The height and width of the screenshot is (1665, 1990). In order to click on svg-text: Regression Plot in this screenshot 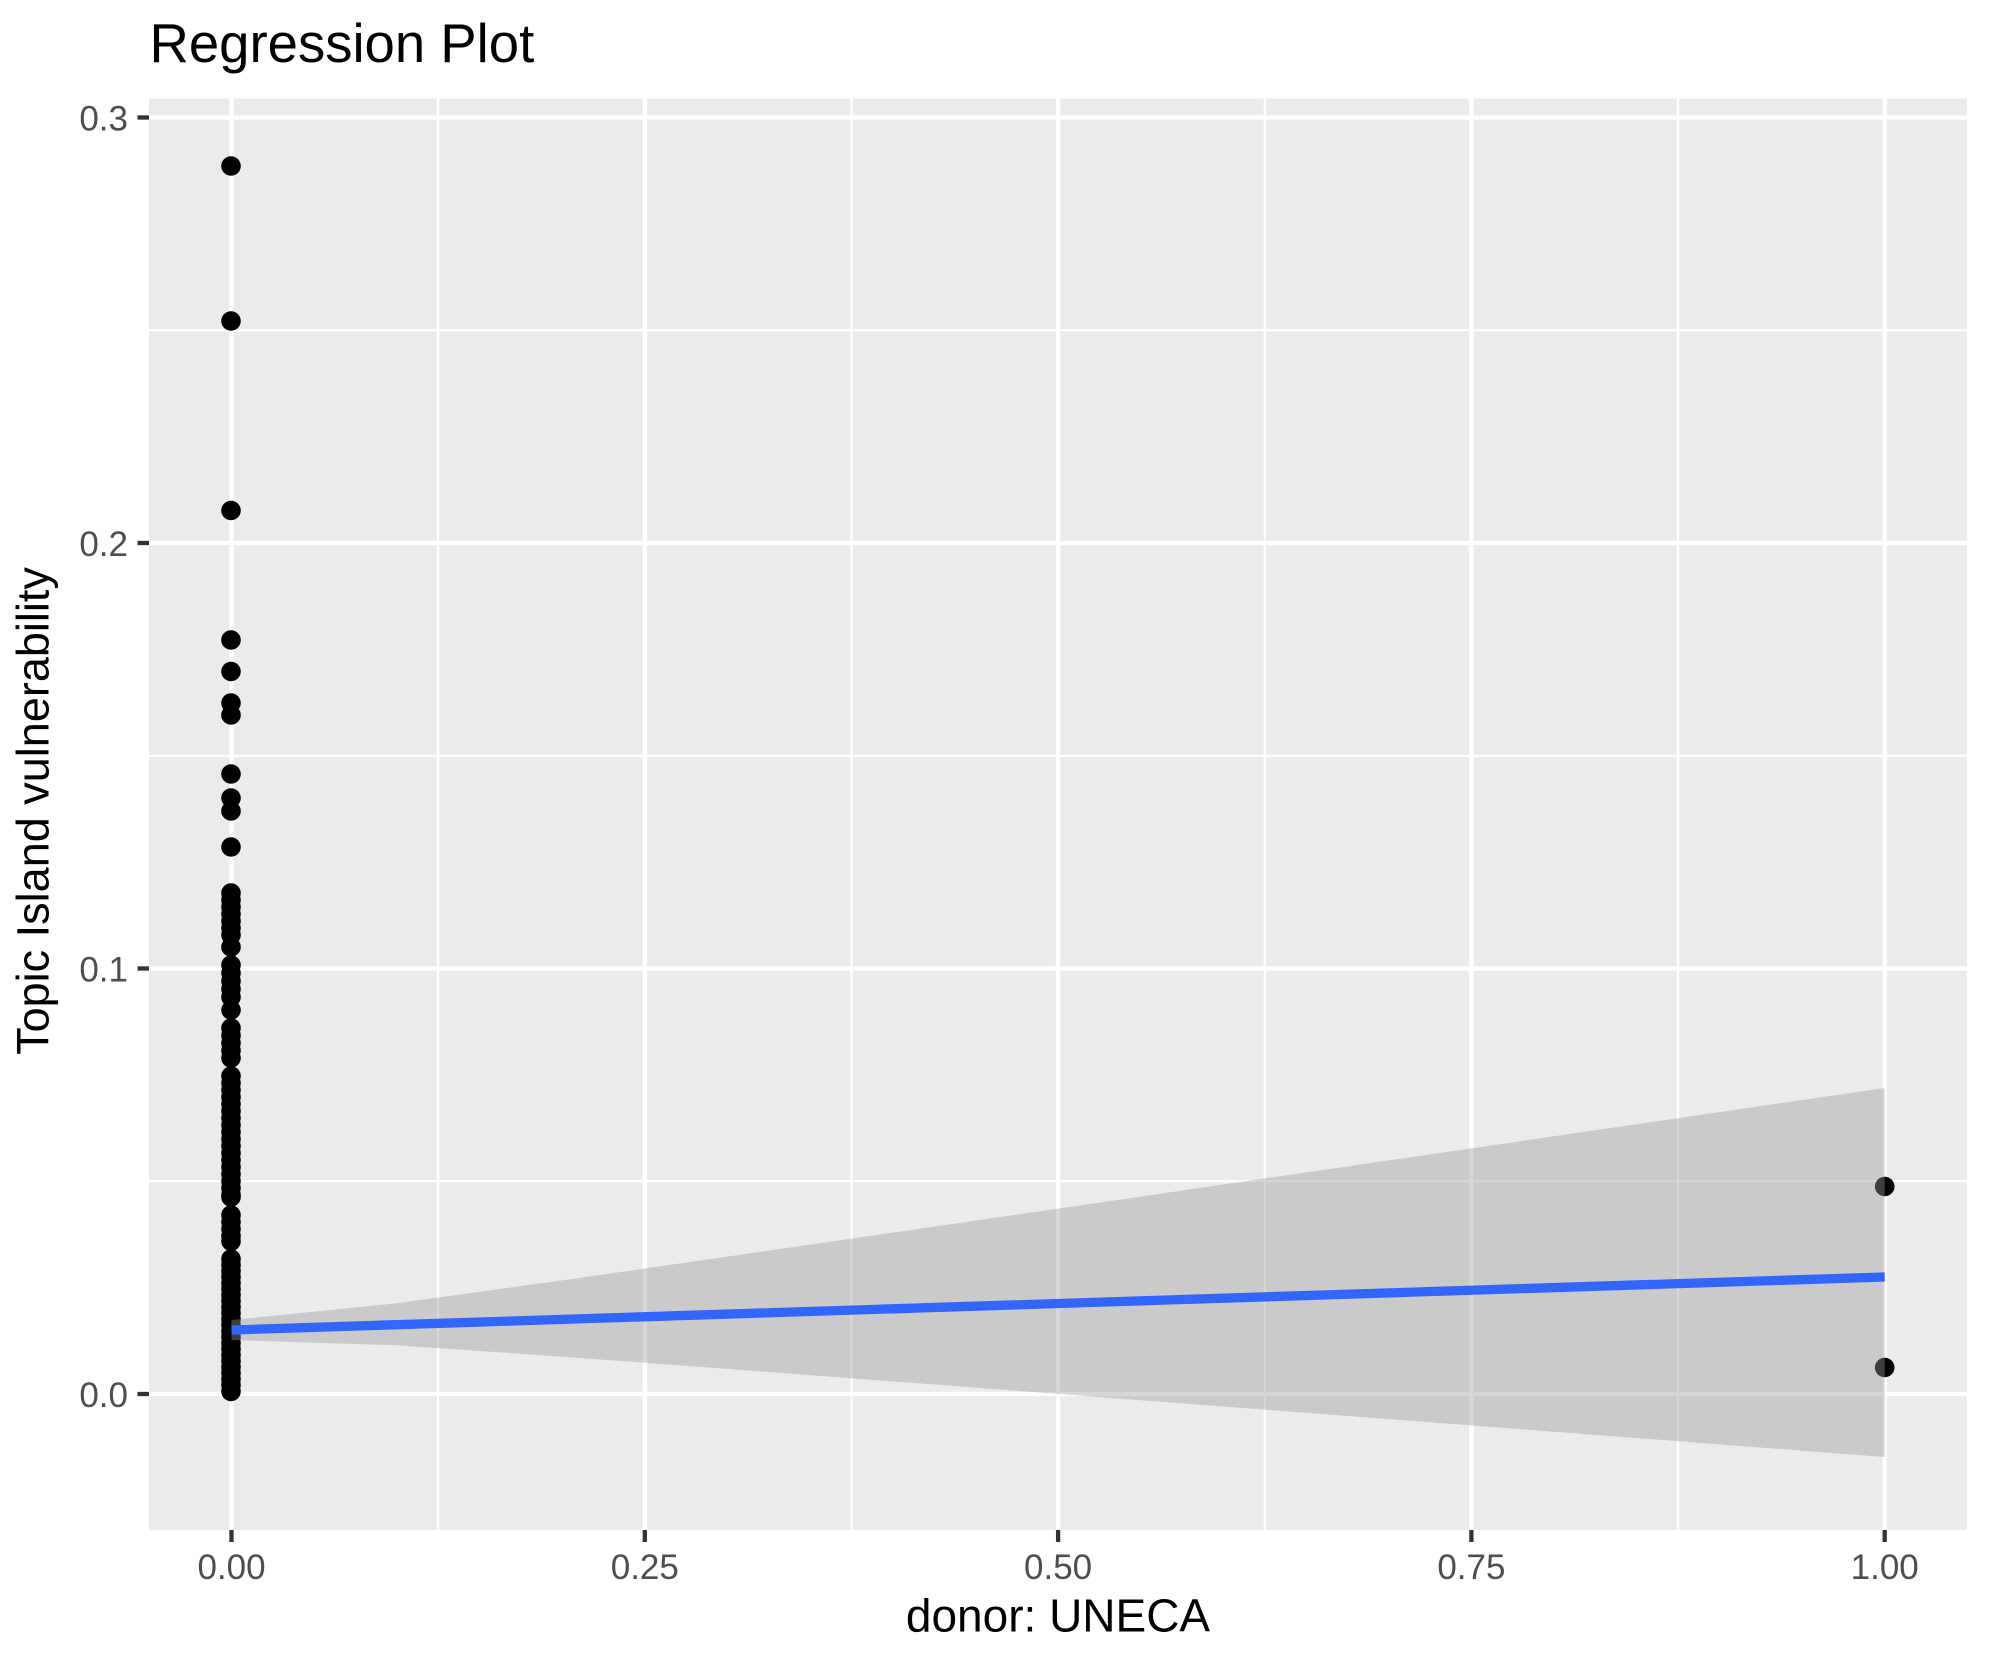, I will do `click(342, 43)`.